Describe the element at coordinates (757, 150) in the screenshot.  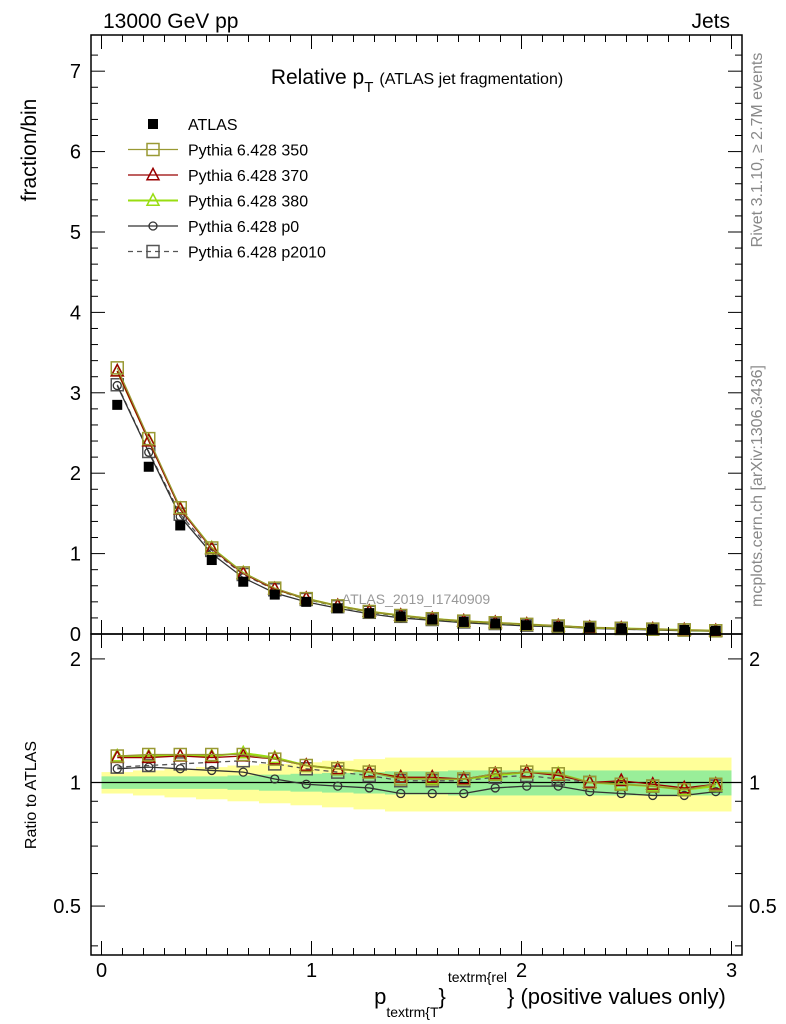
I see `rivet-label: Rivet 3.1.10, ≥ 2.7M events` at that location.